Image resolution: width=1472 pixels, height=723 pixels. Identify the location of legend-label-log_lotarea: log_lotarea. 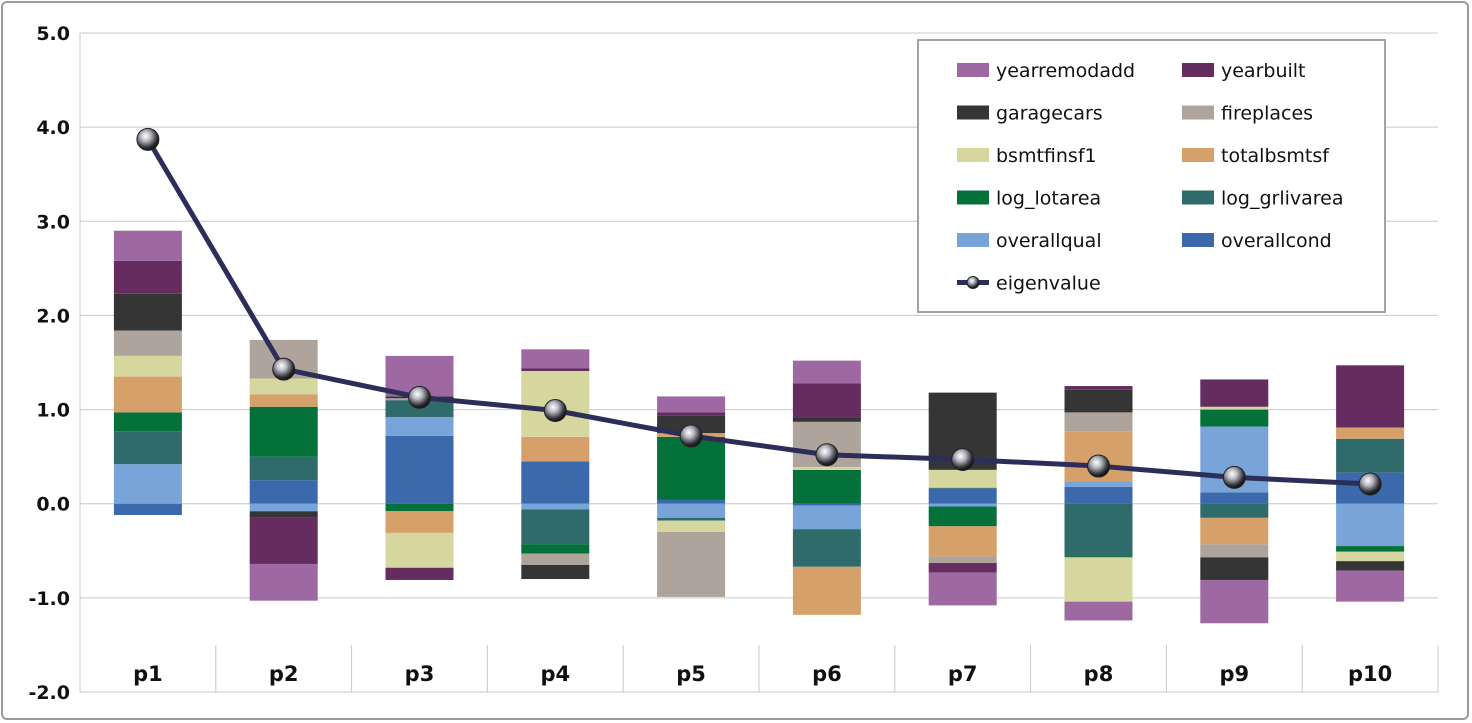
(1048, 199).